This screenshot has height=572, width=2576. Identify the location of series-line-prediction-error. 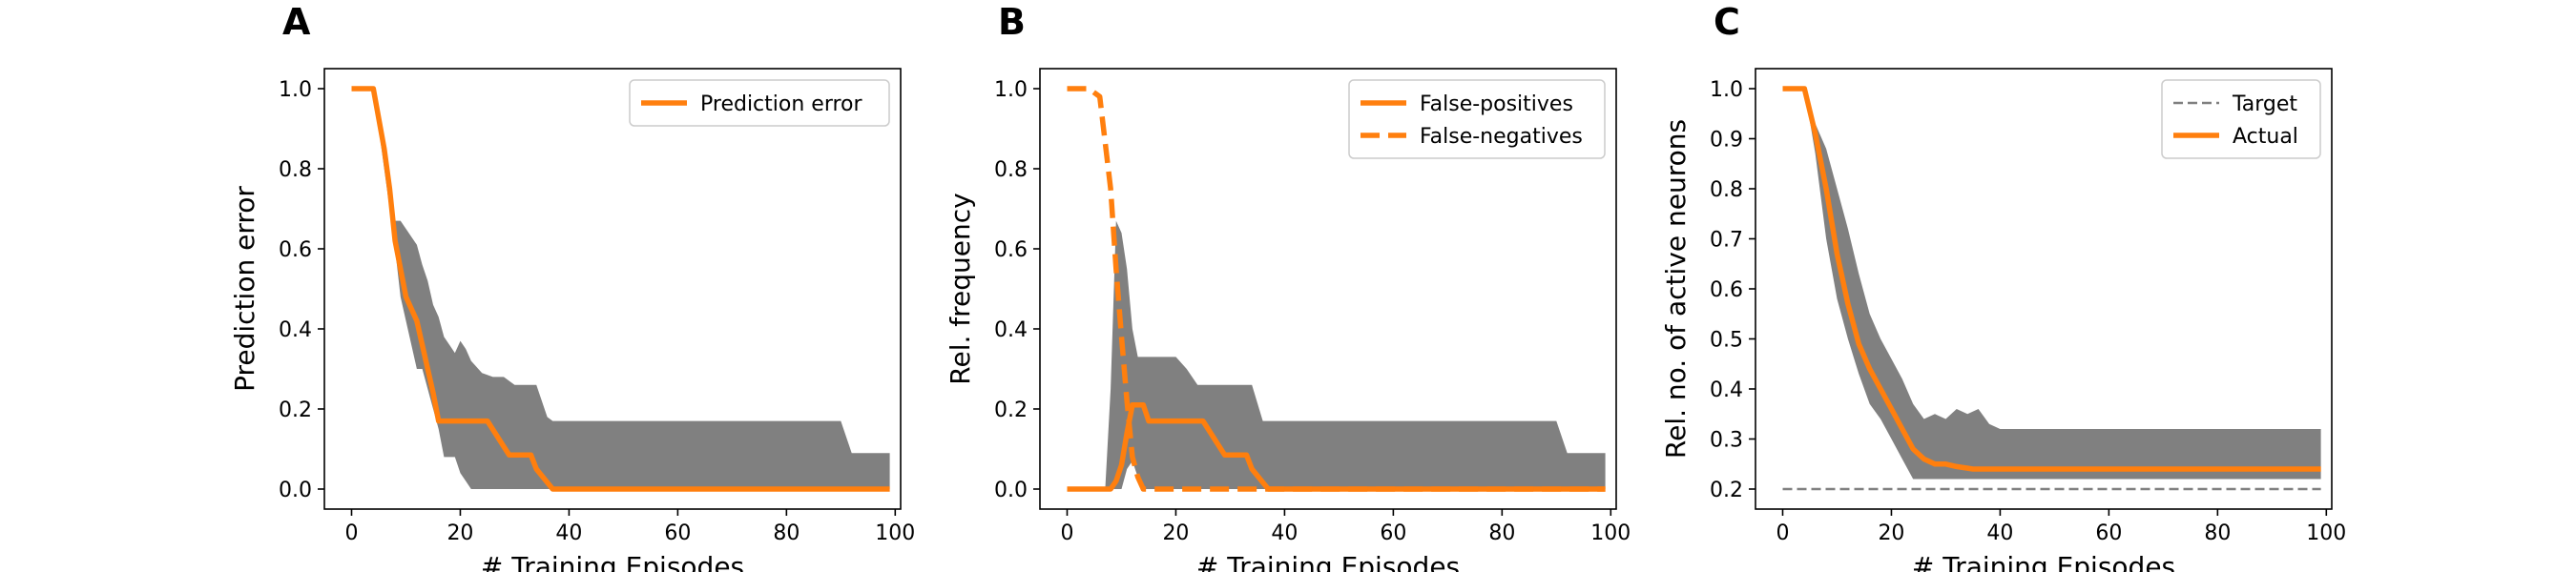
(620, 289).